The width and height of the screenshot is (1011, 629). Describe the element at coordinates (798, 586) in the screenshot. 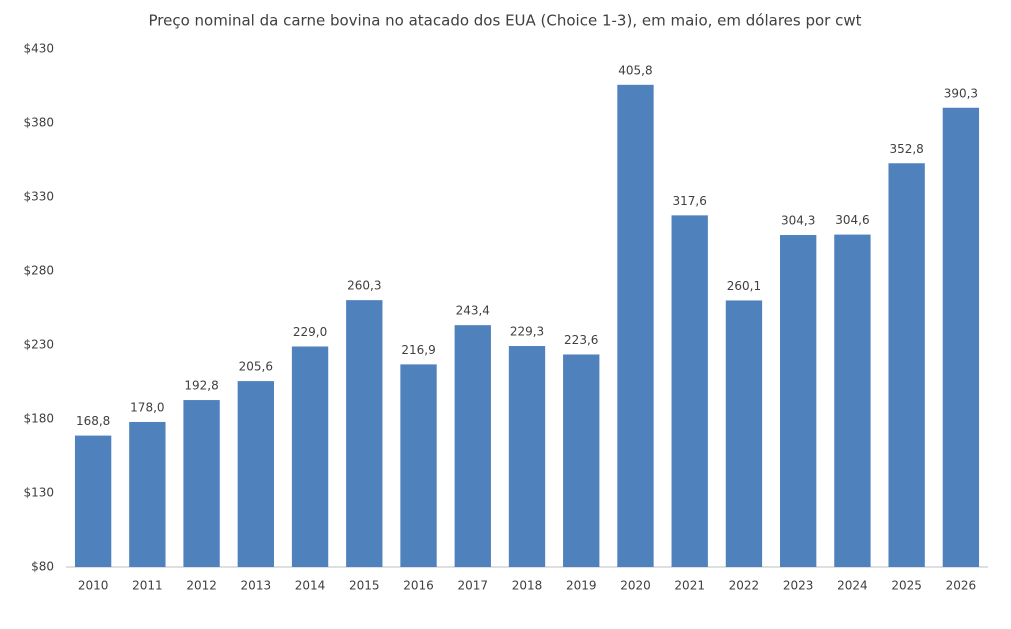

I see `x-tick-label: 2023` at that location.